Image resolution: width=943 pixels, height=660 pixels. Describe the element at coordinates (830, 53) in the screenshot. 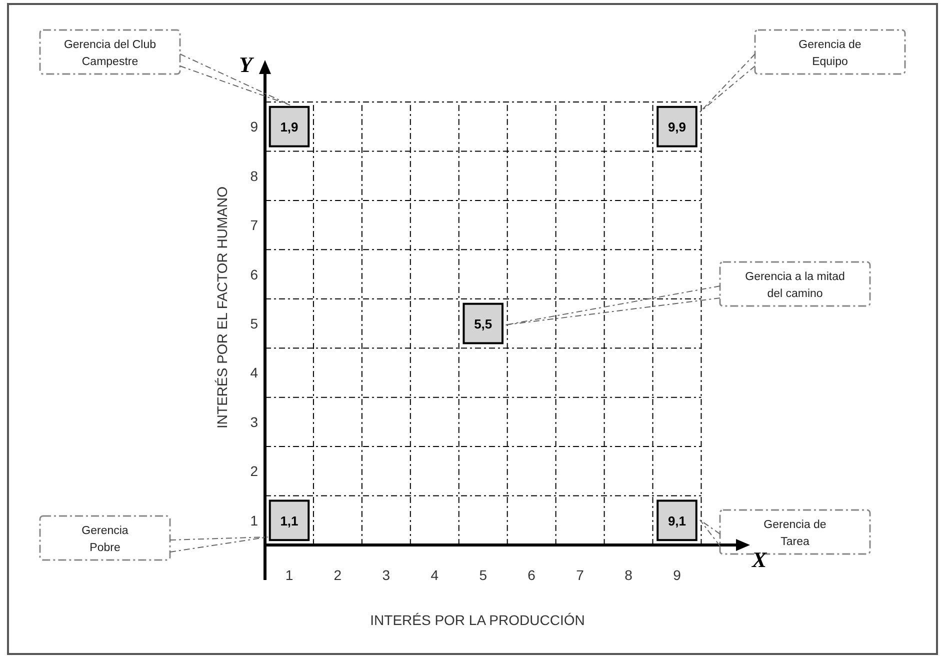

I see `text: Gerencia de Equipo` at that location.